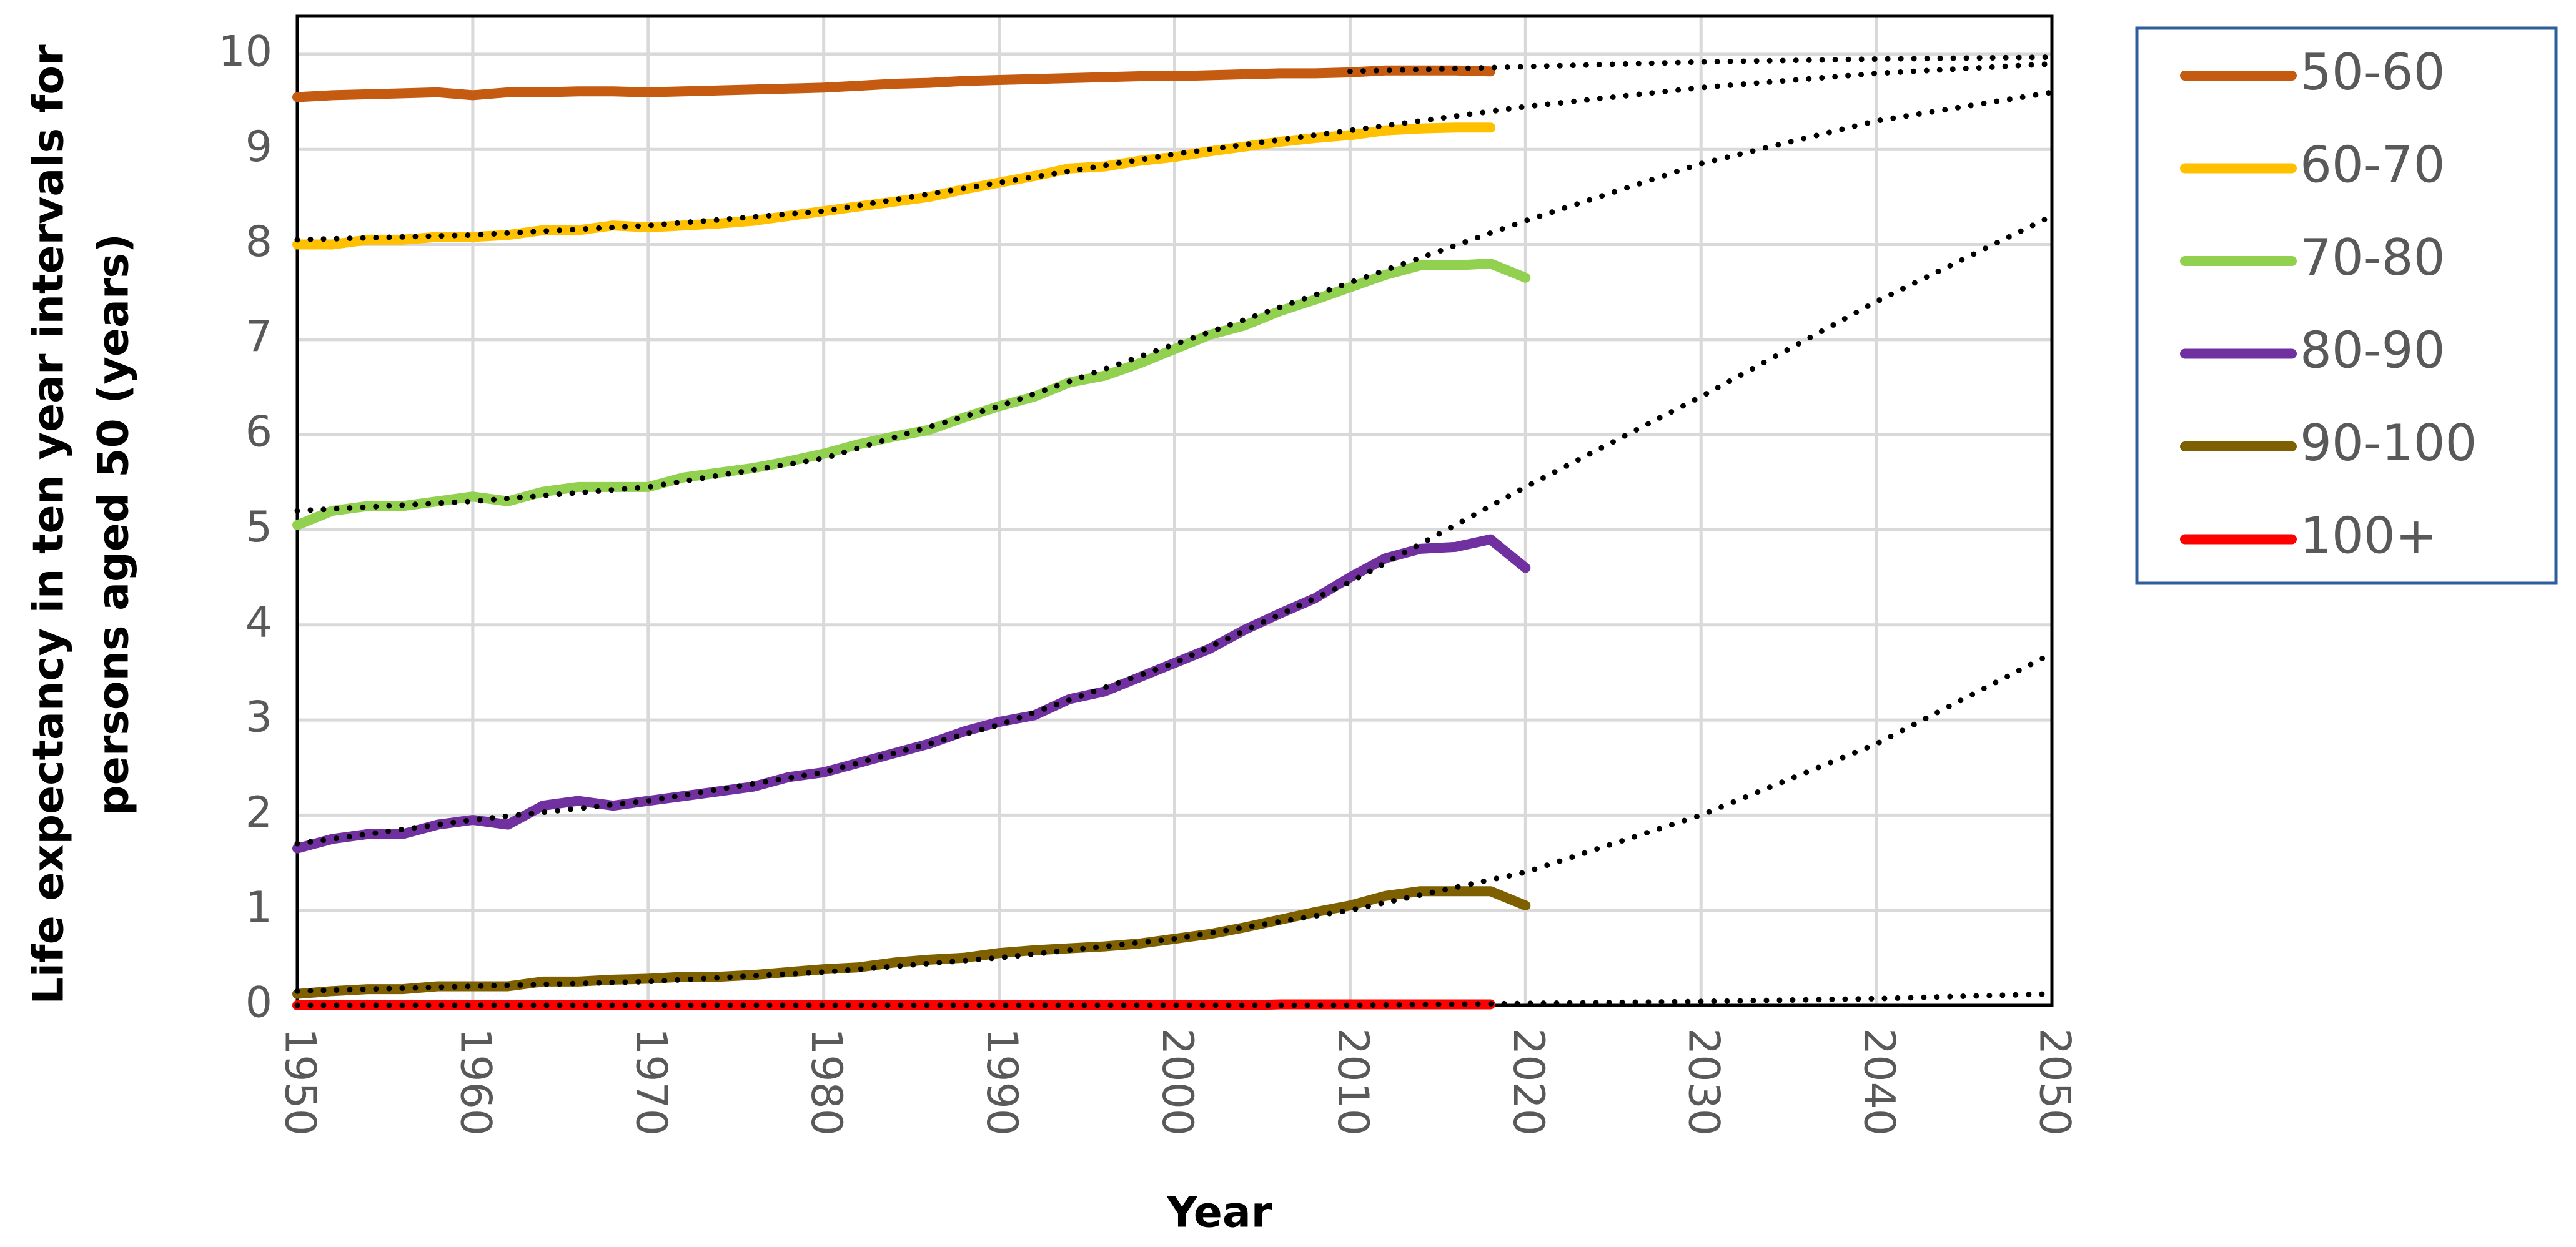 The width and height of the screenshot is (2576, 1247). Describe the element at coordinates (1177, 1082) in the screenshot. I see `x-tick-label: 2000` at that location.